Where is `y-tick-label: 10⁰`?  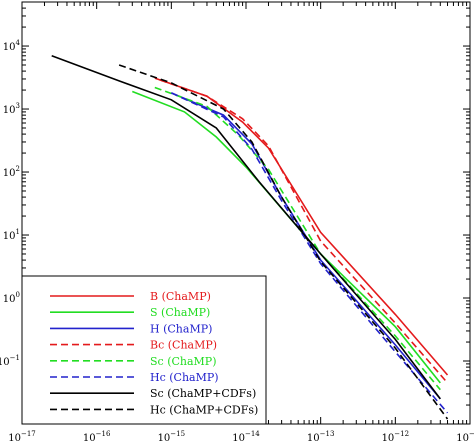 y-tick-label: 10⁰ is located at coordinates (11, 298).